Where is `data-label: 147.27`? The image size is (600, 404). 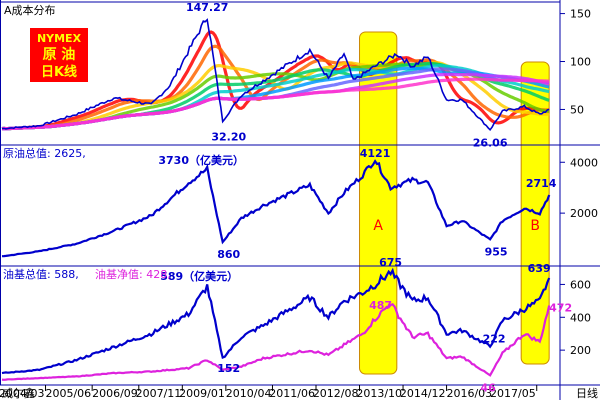 data-label: 147.27 is located at coordinates (207, 7).